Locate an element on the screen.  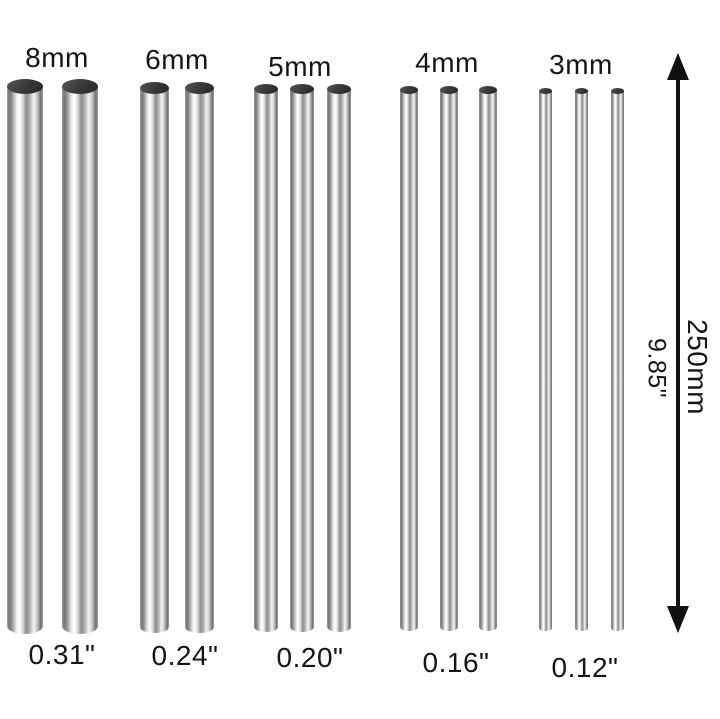
diameter-label-8mm: 8mm is located at coordinates (57, 57).